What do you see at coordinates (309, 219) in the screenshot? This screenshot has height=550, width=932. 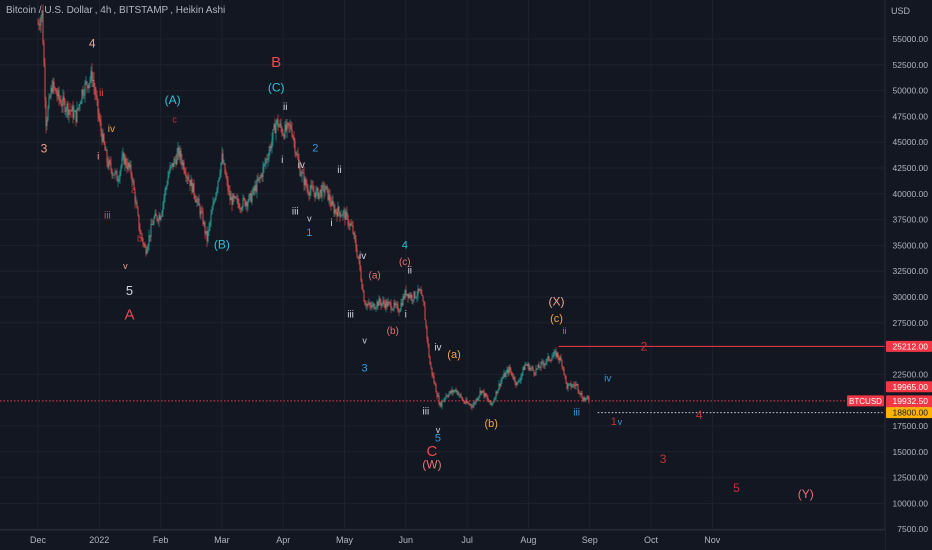 I see `wave-label: v` at bounding box center [309, 219].